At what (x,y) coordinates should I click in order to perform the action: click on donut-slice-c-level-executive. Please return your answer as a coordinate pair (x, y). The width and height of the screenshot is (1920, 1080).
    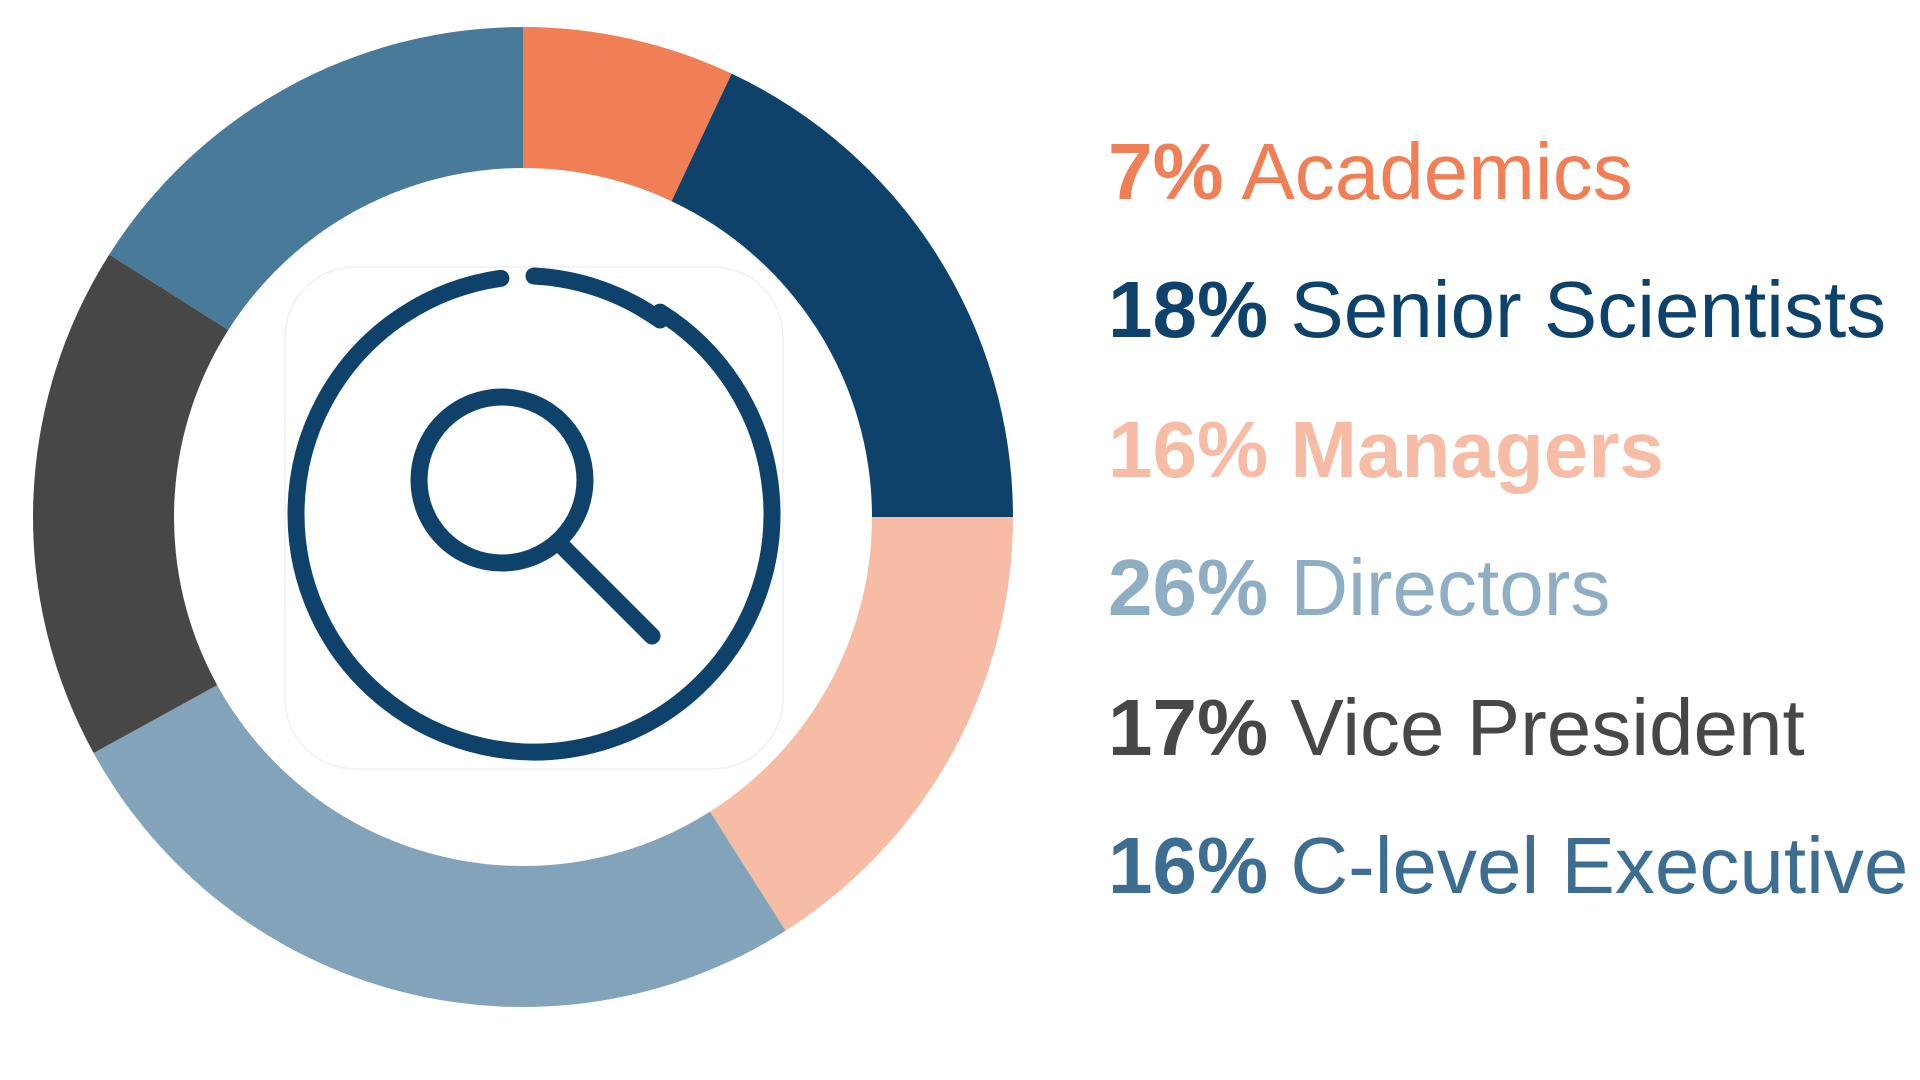
    Looking at the image, I should click on (316, 178).